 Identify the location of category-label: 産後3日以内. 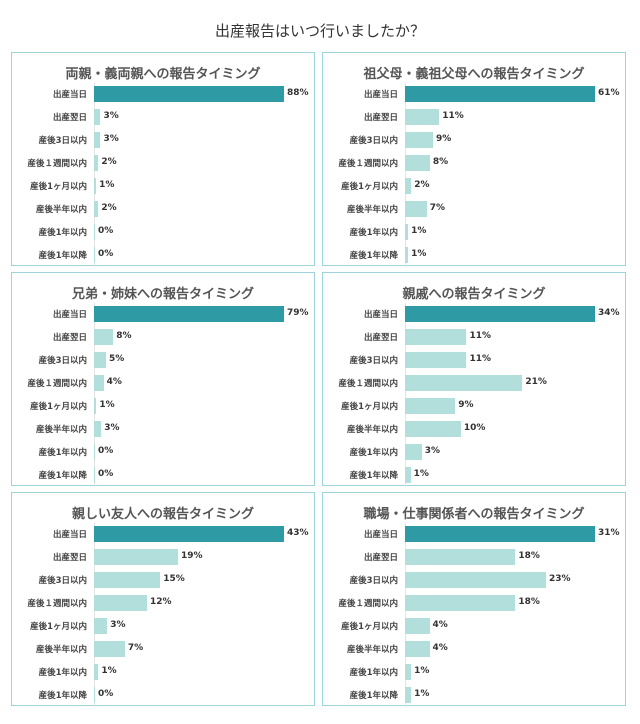
(62, 361).